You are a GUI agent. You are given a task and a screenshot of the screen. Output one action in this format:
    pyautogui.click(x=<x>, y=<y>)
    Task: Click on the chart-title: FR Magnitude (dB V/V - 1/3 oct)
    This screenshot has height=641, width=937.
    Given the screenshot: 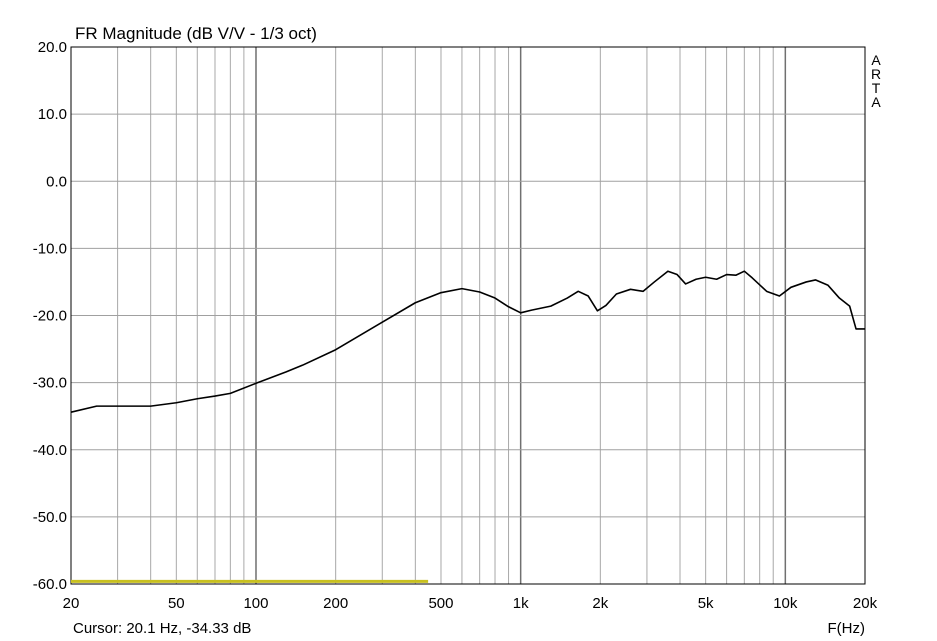 What is the action you would take?
    pyautogui.click(x=196, y=33)
    